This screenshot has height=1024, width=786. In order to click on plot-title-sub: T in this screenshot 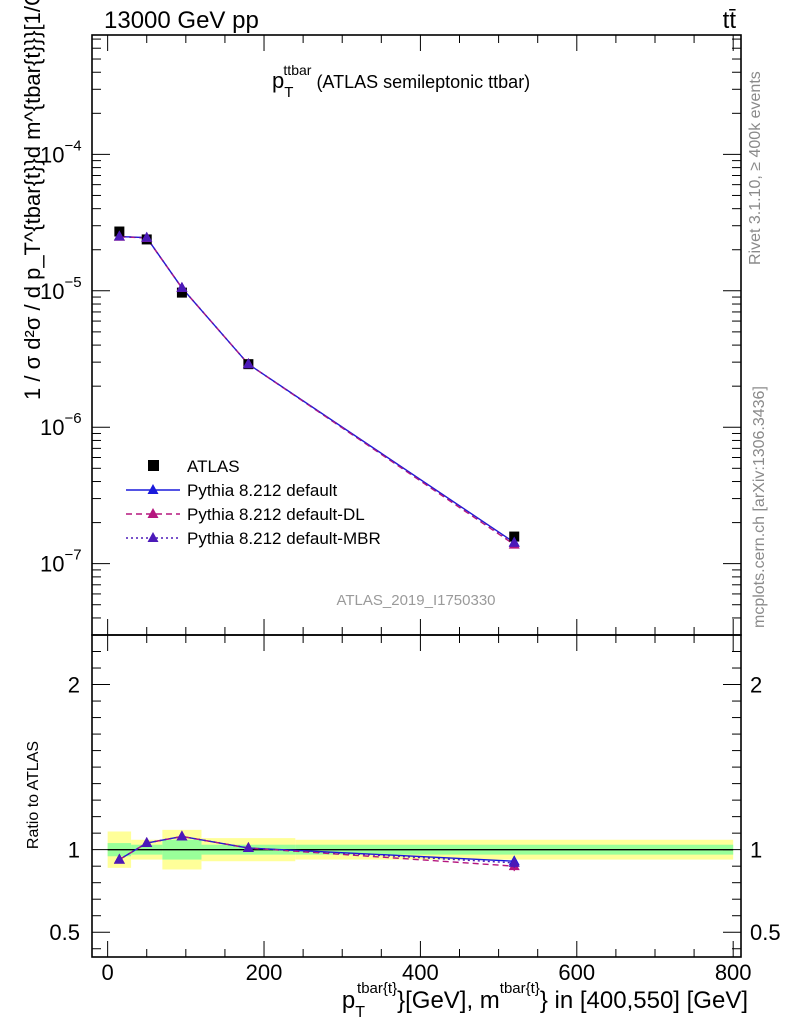, I will do `click(288, 92)`.